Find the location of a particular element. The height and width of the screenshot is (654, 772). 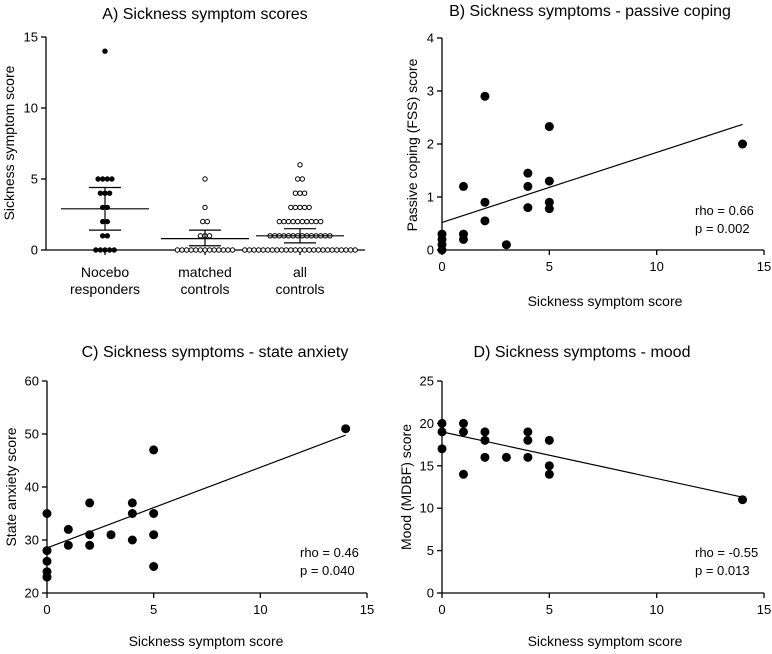

panel-a-y-axis-label: Sickness symptom score is located at coordinates (9, 142).